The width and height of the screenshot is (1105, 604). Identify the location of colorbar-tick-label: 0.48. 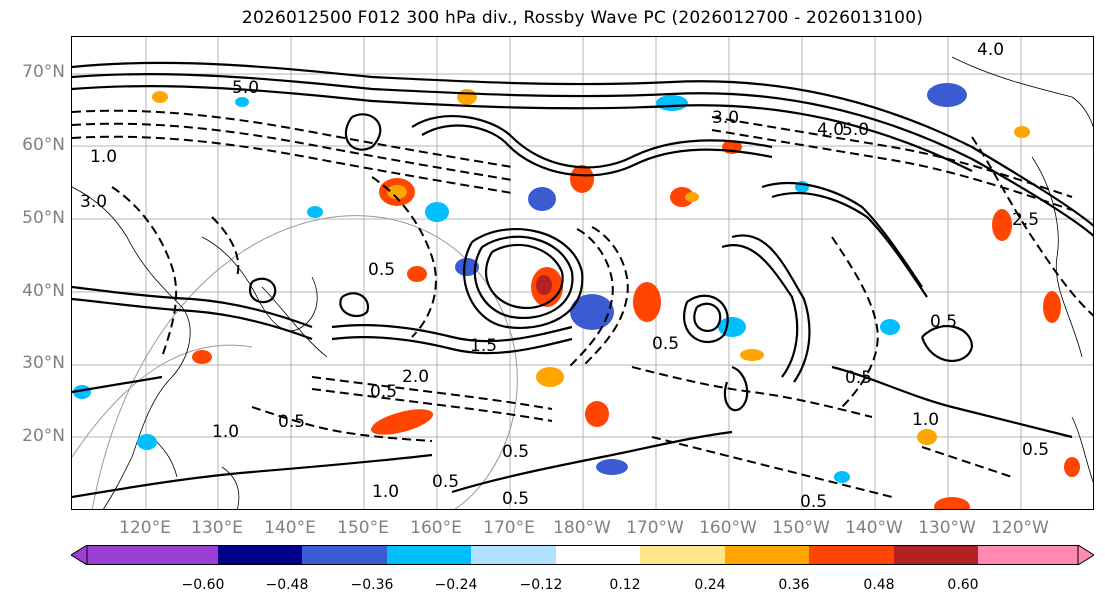
(879, 585).